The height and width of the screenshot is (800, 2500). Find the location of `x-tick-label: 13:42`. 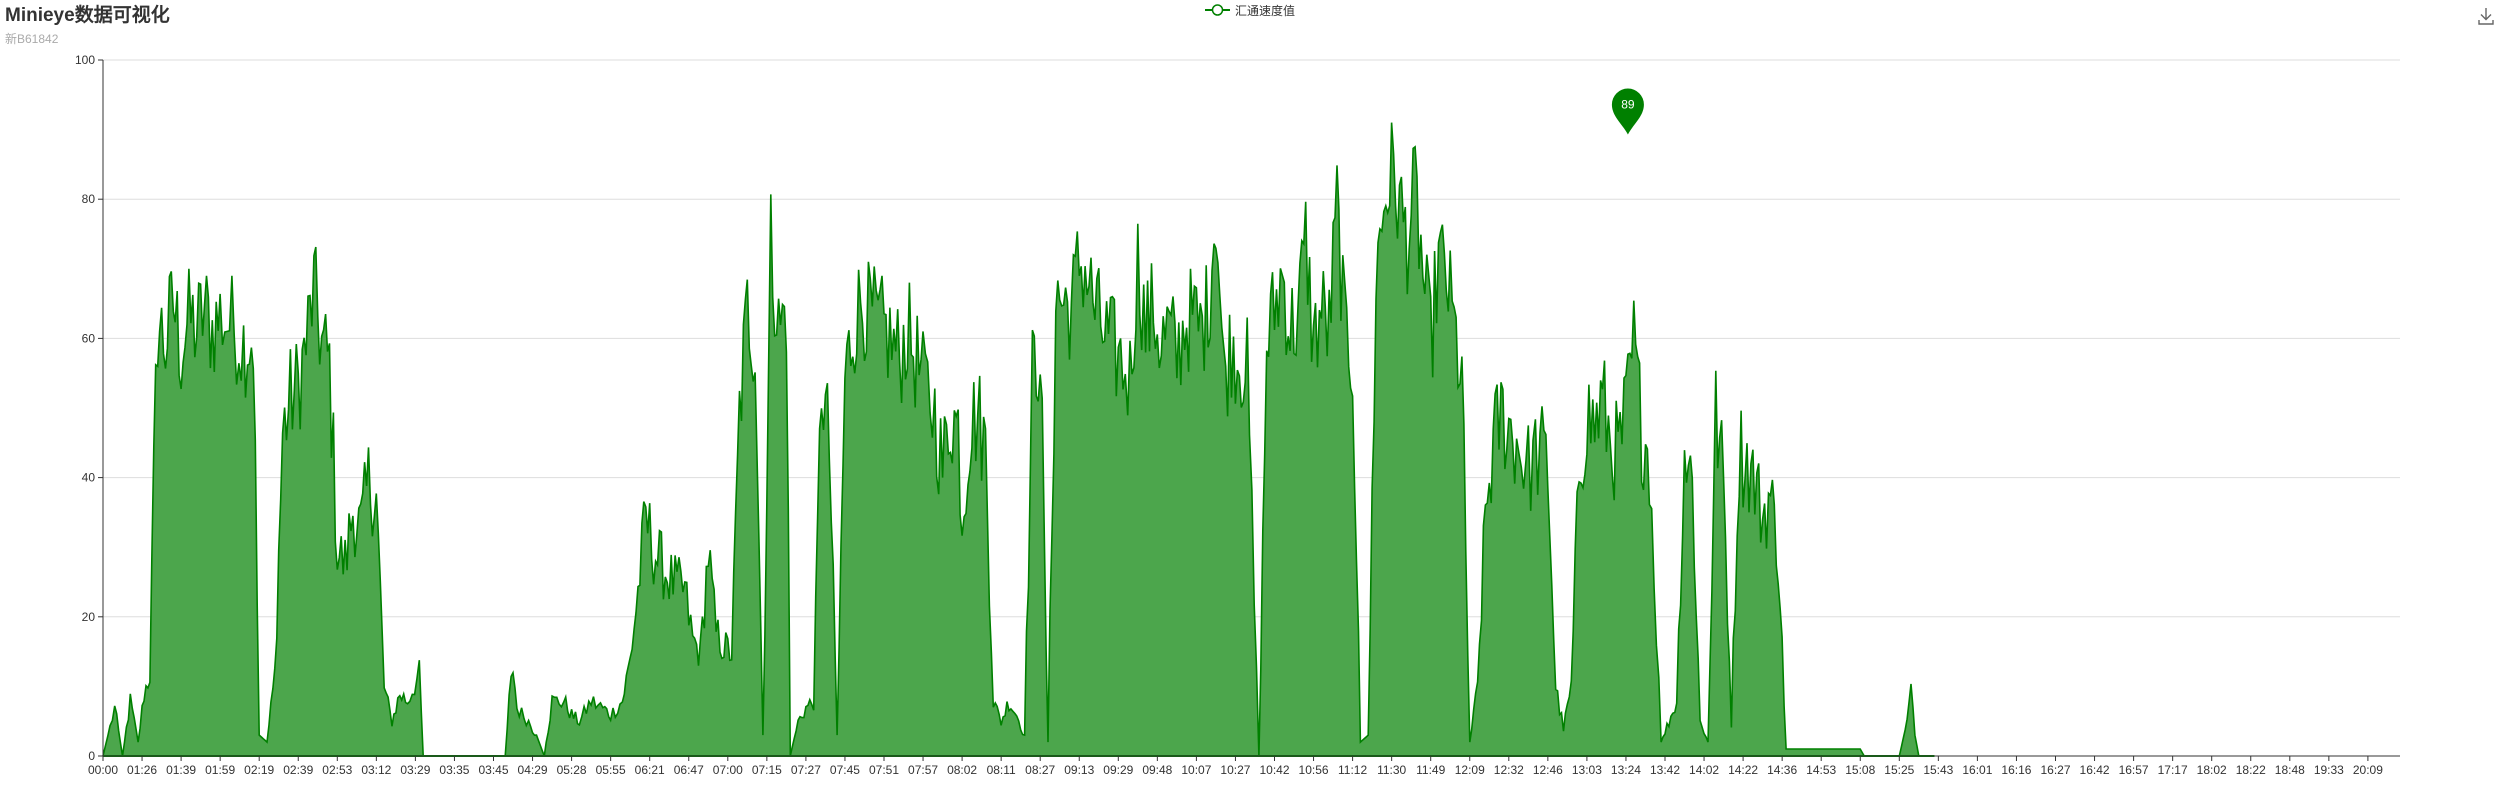

x-tick-label: 13:42 is located at coordinates (1665, 770).